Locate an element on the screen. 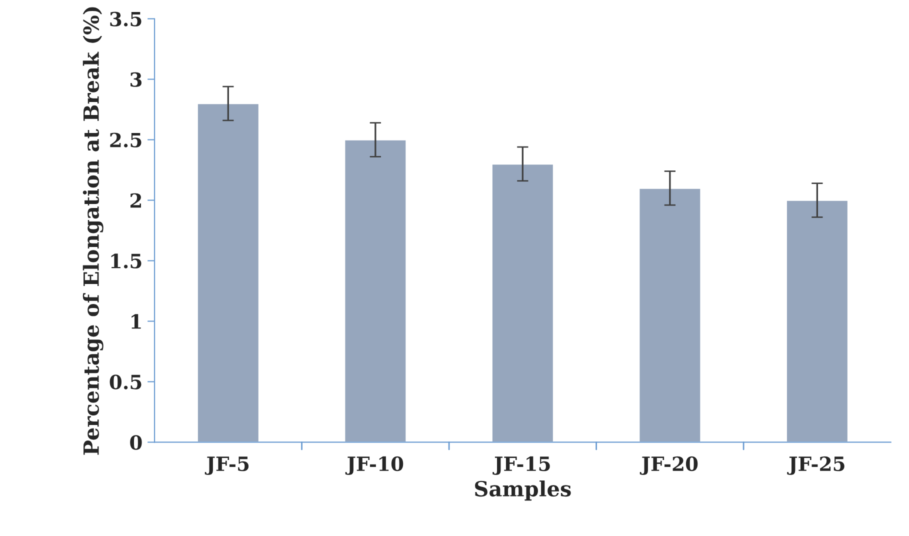 Image resolution: width=909 pixels, height=536 pixels. x-tick-label: JF-20 is located at coordinates (669, 465).